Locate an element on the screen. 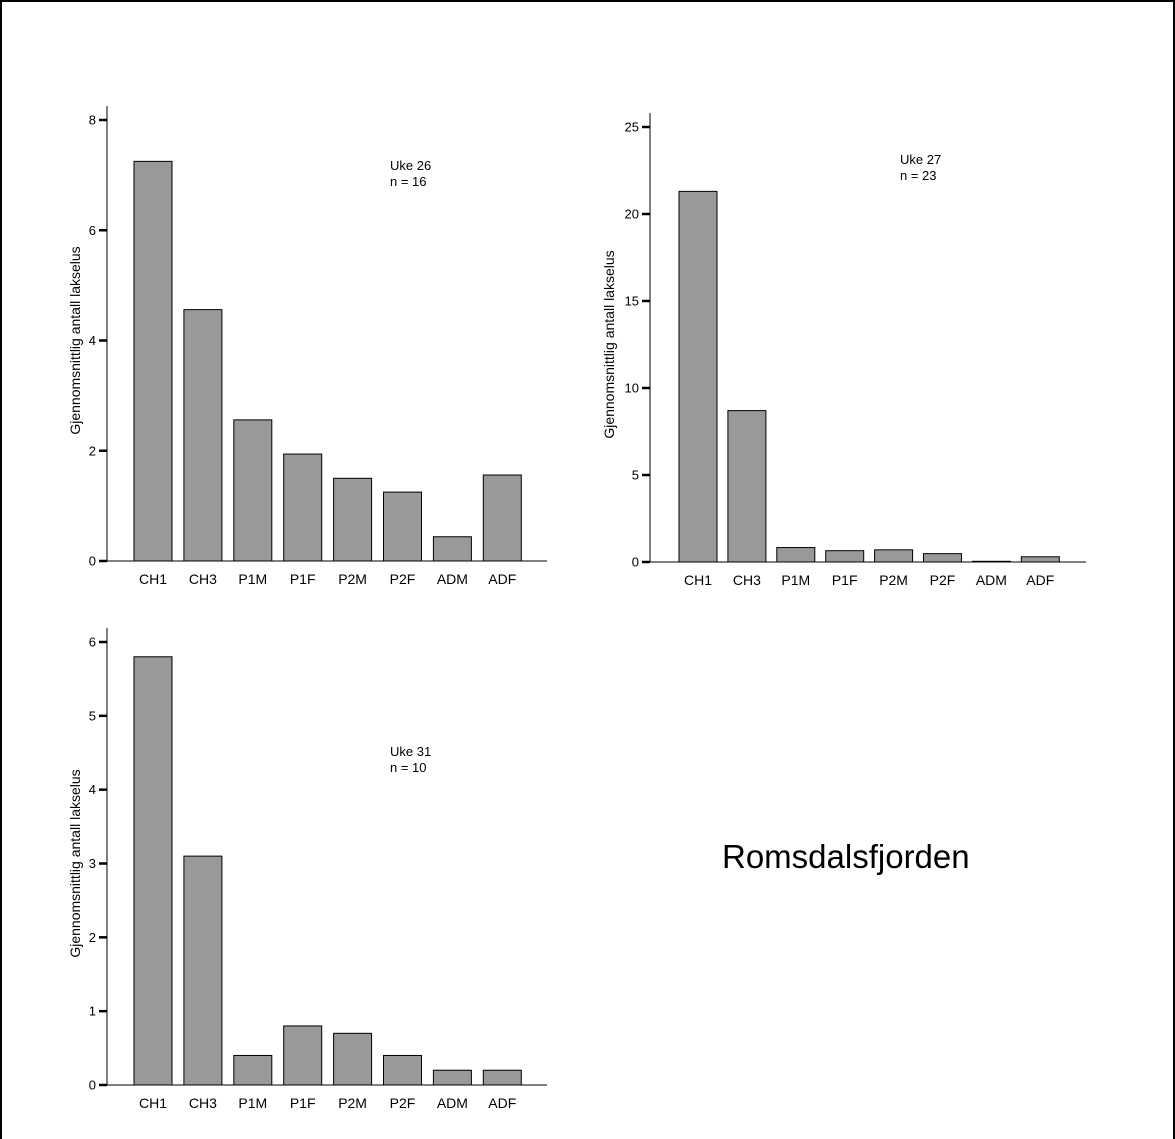  y-tick-label: 15 is located at coordinates (632, 301).